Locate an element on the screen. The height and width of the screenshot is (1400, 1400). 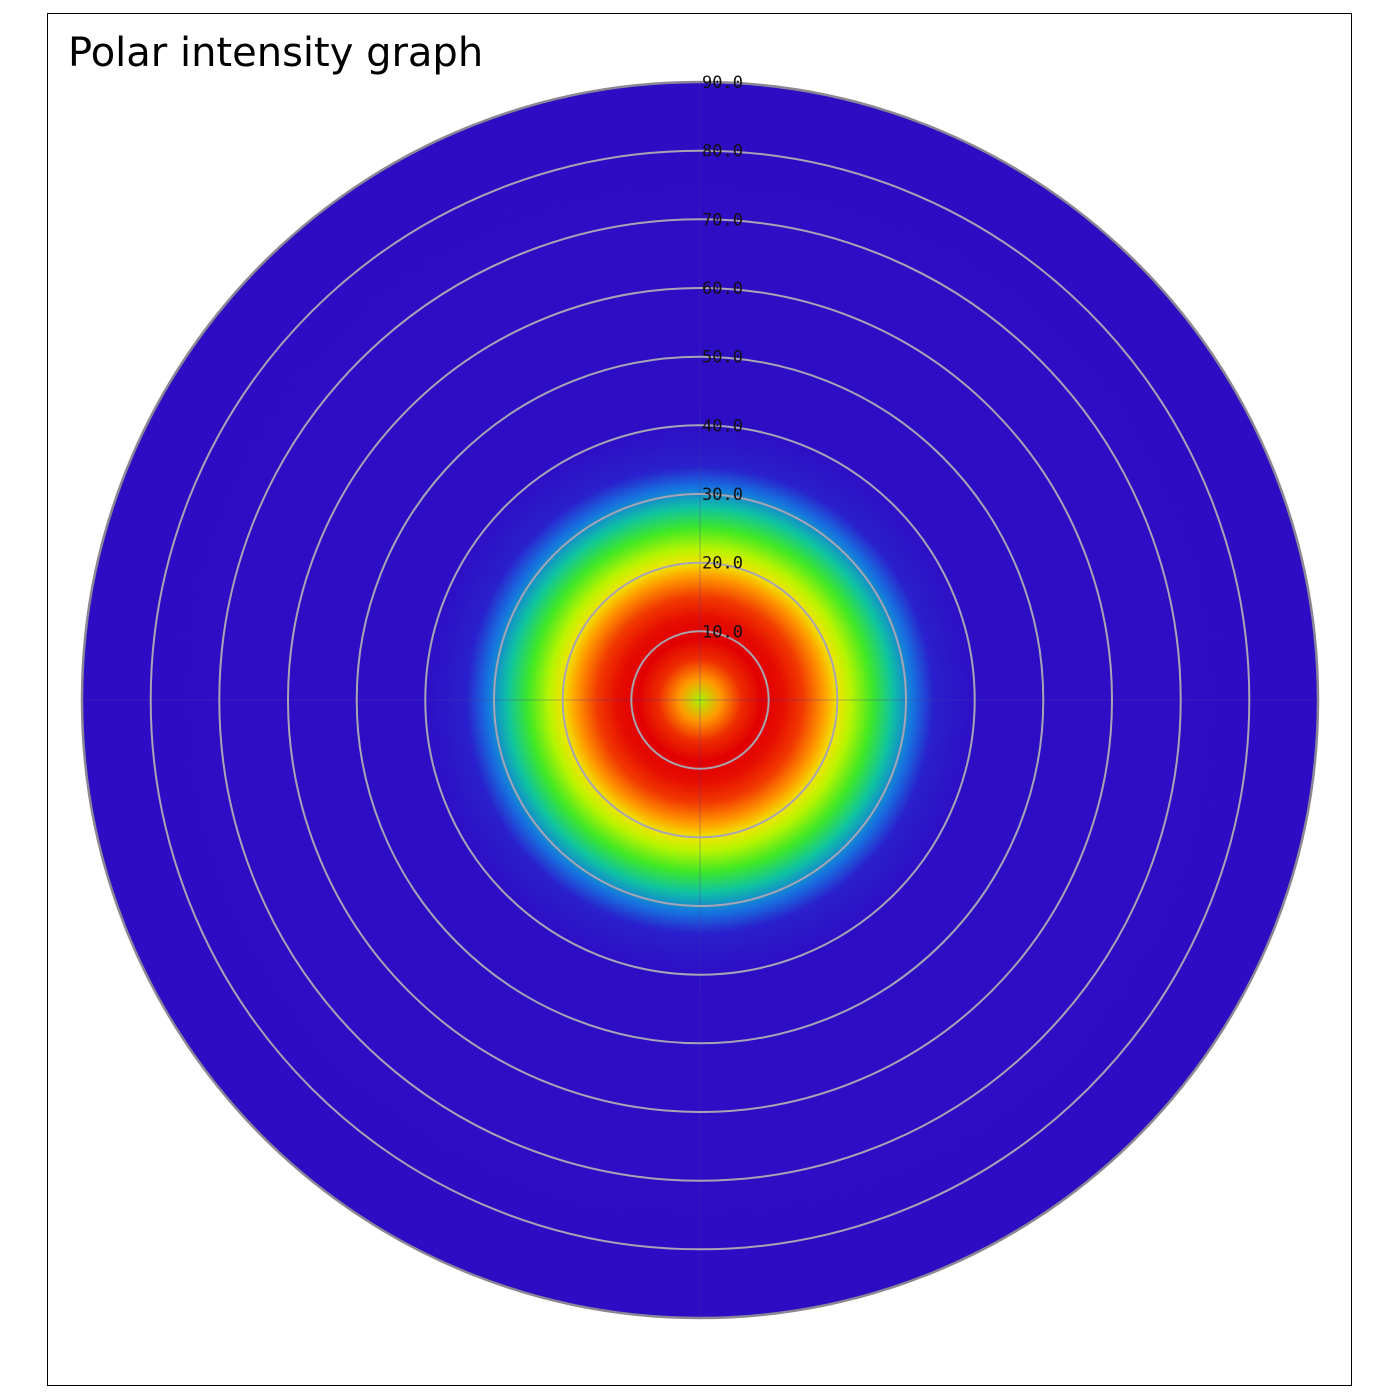
tick-label-50: 50.0 is located at coordinates (722, 358).